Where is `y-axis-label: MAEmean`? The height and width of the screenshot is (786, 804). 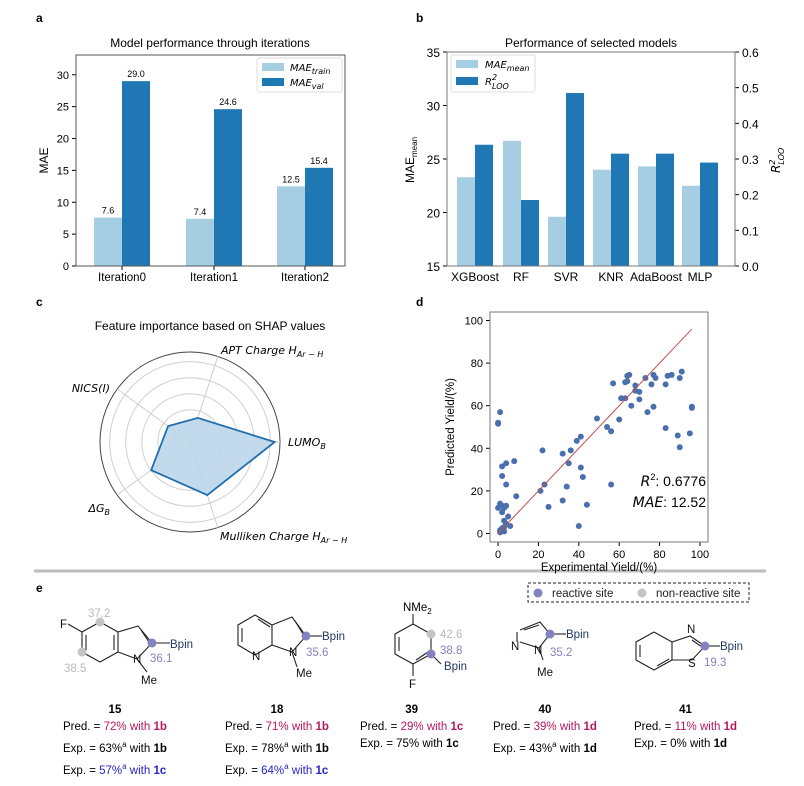 y-axis-label: MAEmean is located at coordinates (411, 160).